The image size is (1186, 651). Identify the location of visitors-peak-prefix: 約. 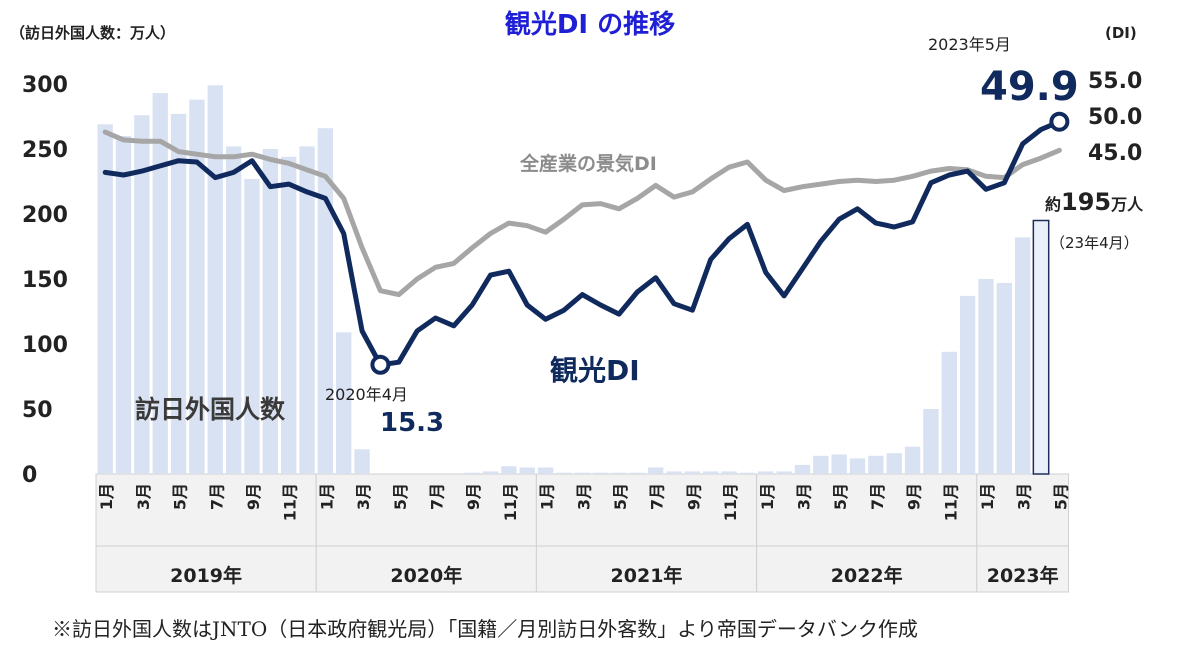
(1053, 204).